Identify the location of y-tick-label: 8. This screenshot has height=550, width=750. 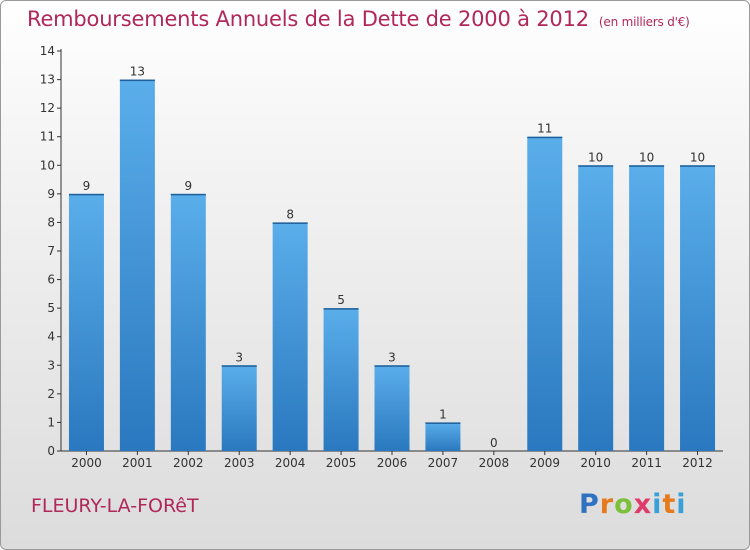
(51, 222).